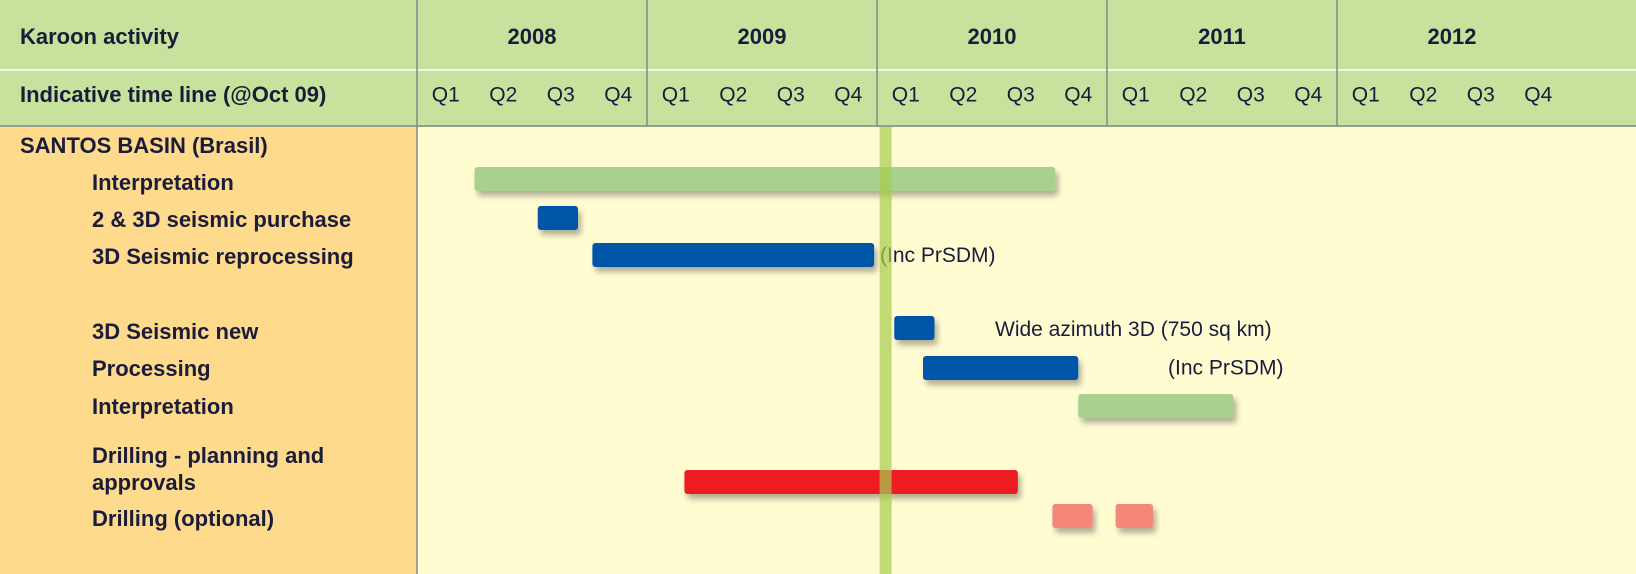  Describe the element at coordinates (208, 455) in the screenshot. I see `row-label: Drilling - planning and` at that location.